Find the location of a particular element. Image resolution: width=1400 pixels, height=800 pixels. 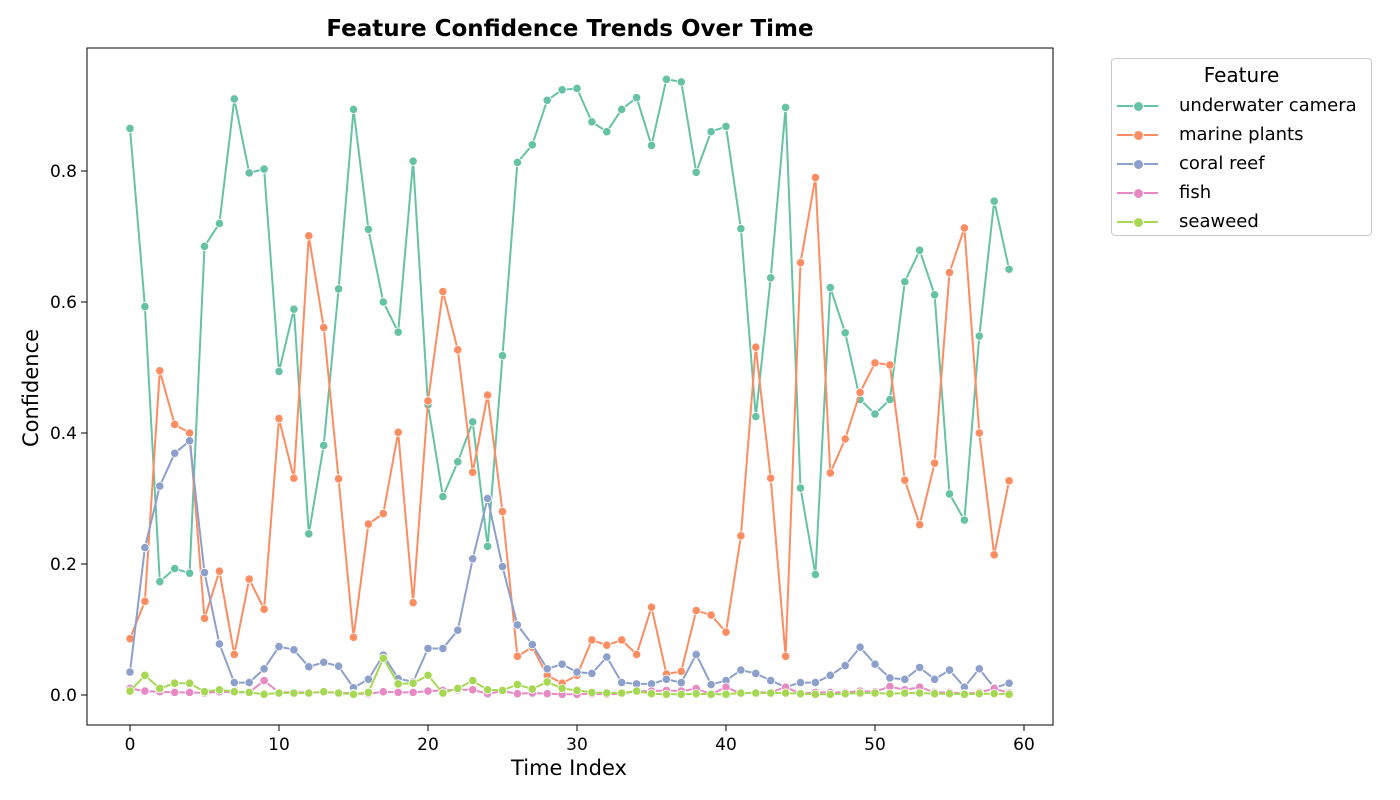

legend-item: seaweed is located at coordinates (1241, 221).